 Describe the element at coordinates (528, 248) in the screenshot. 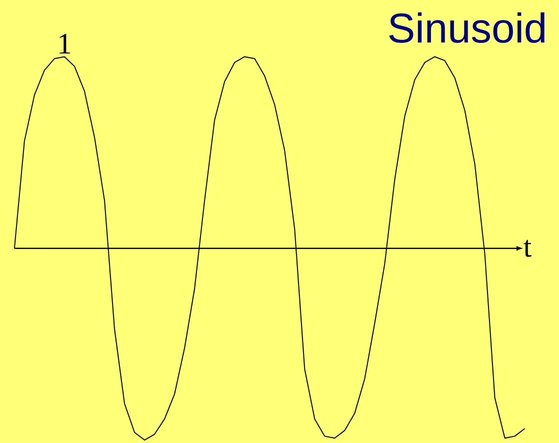

I see `x-axis-title: t` at that location.